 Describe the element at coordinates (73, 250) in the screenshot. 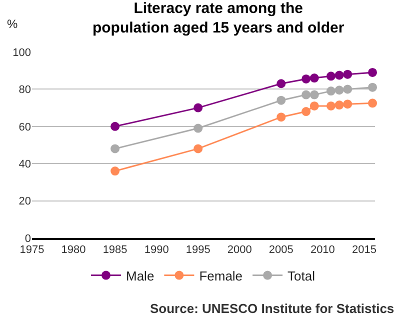

I see `x-tick-label: 1980` at that location.